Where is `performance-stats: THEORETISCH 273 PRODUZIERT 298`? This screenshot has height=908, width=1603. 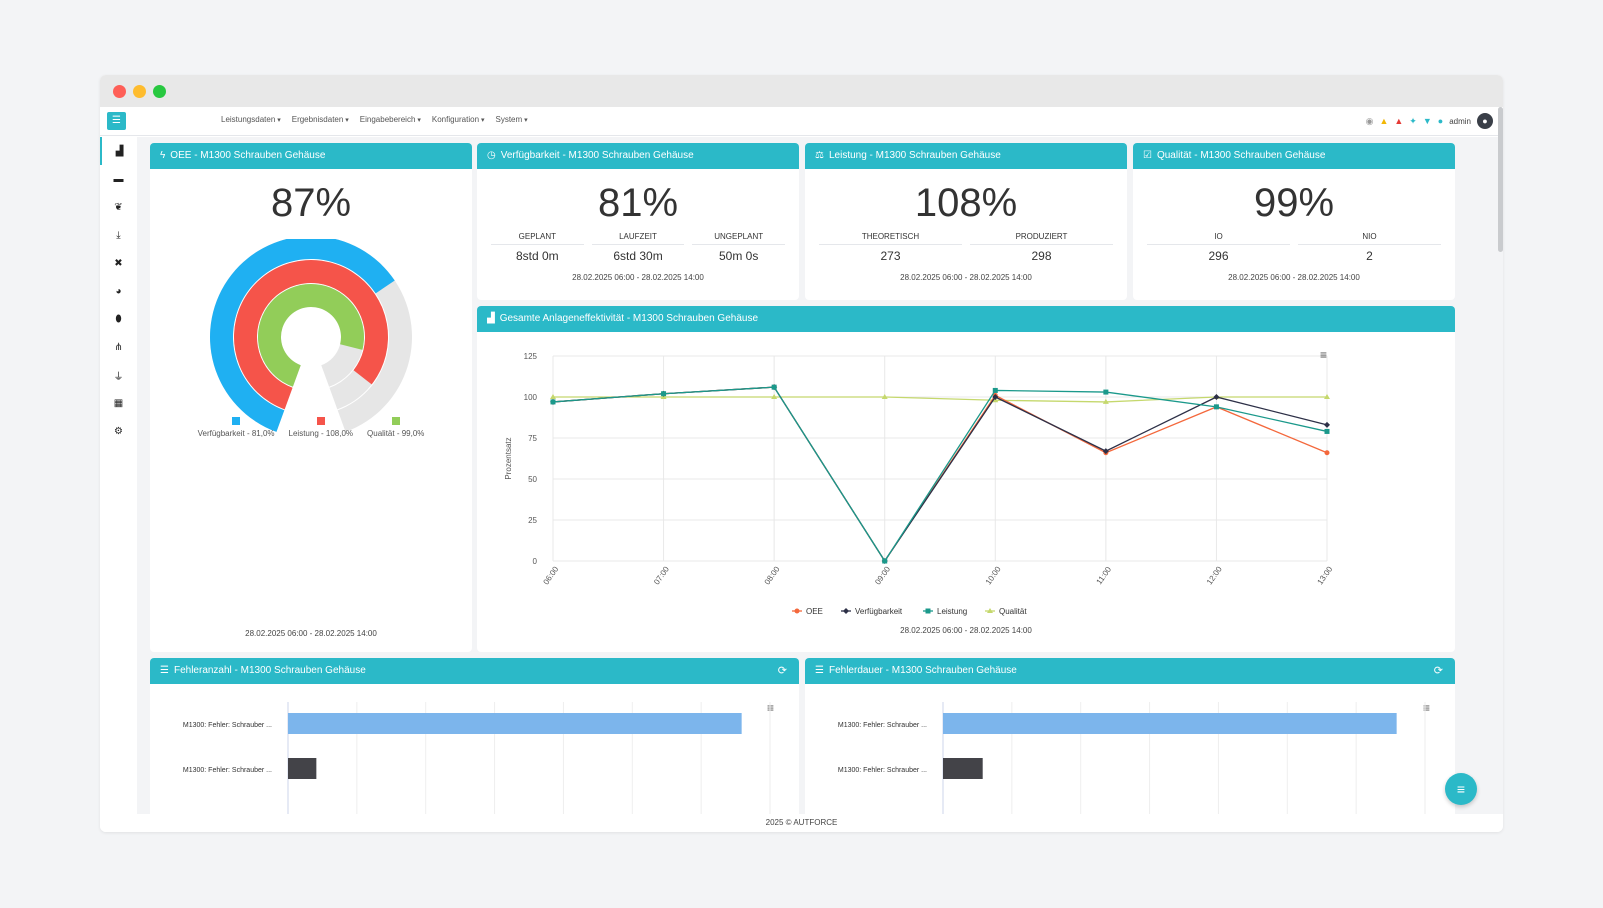
performance-stats: THEORETISCH 273 PRODUZIERT 298 is located at coordinates (966, 247).